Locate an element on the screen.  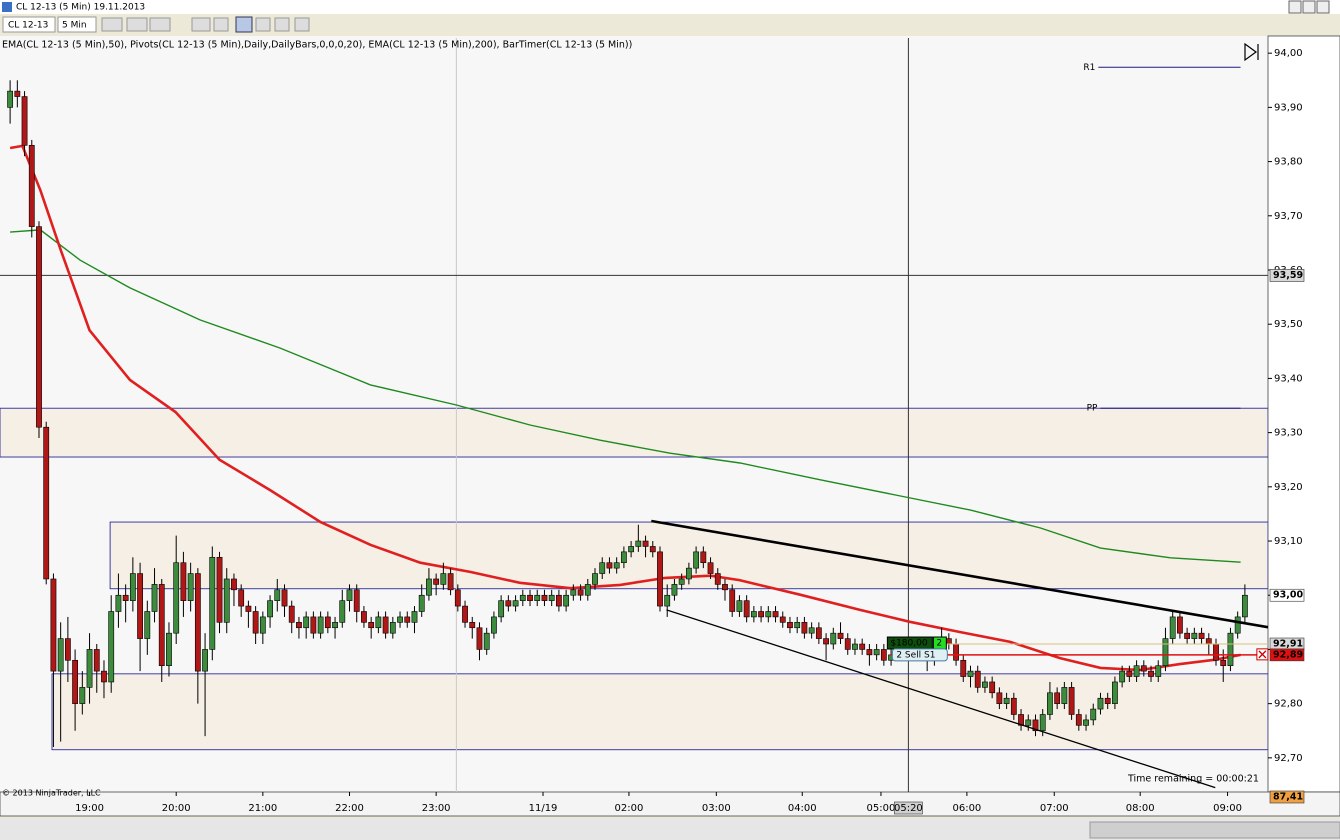
price-marker-label: 93,00 is located at coordinates (1288, 595).